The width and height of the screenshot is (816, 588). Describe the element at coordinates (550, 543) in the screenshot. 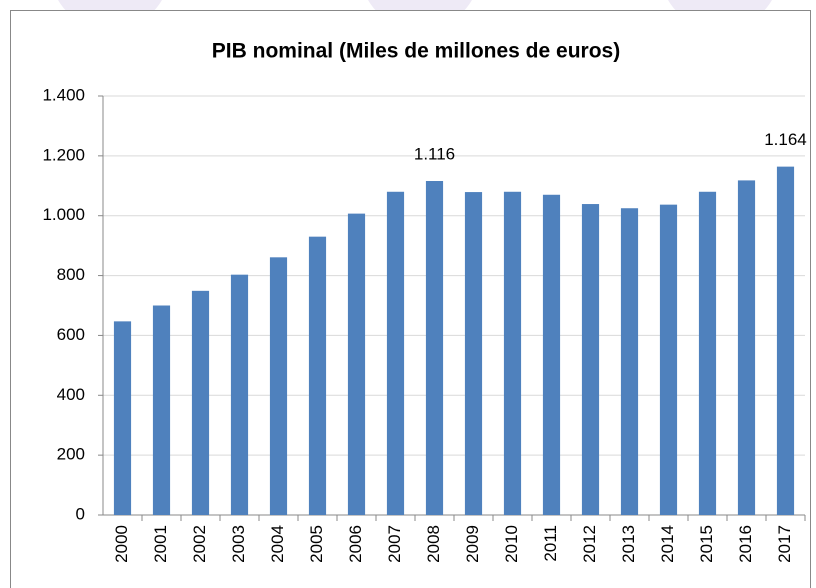

I see `x-tick-label: 2011` at that location.